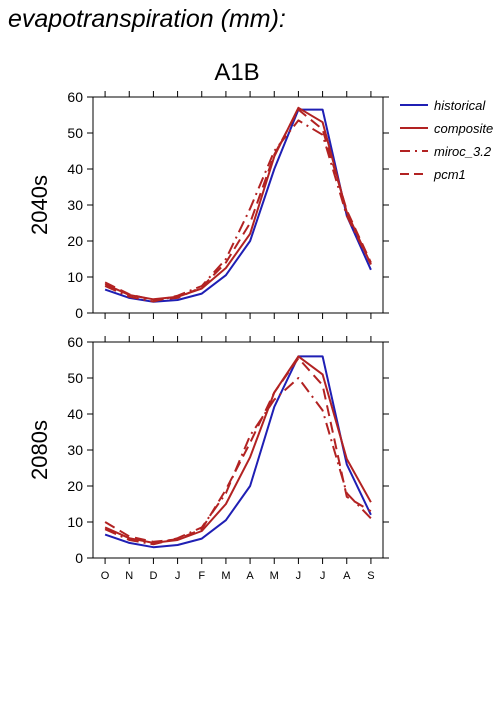 The image size is (501, 709). Describe the element at coordinates (147, 19) in the screenshot. I see `page-title: evapotranspiration (mm):` at that location.